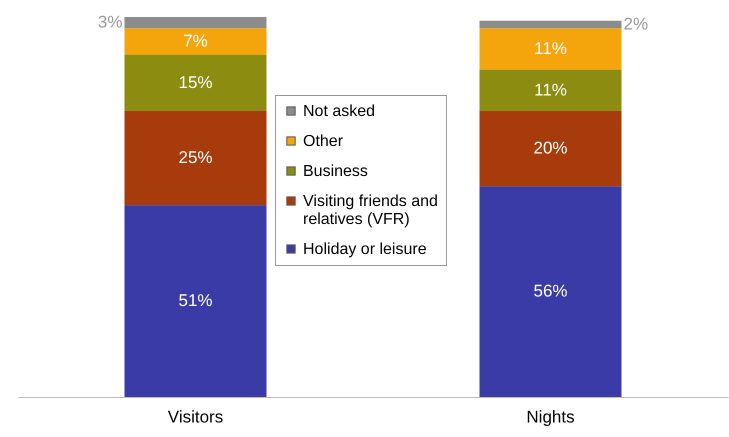  Describe the element at coordinates (339, 111) in the screenshot. I see `legend-label: Not asked` at that location.